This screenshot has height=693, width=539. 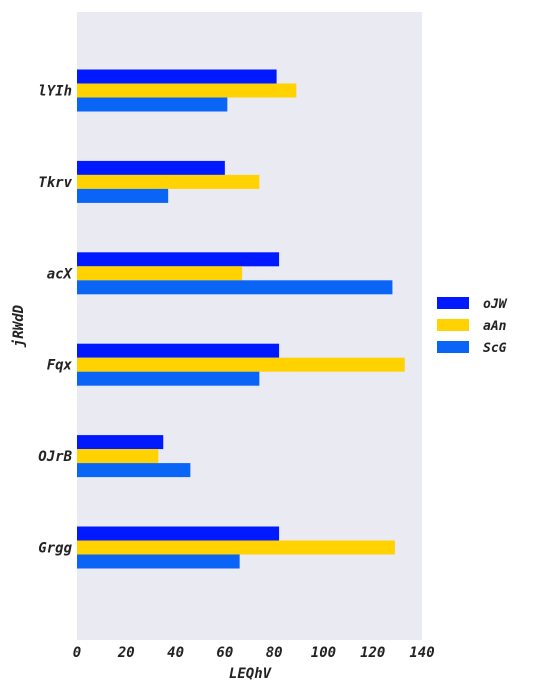 What do you see at coordinates (77, 653) in the screenshot?
I see `x-tick-label: 0` at bounding box center [77, 653].